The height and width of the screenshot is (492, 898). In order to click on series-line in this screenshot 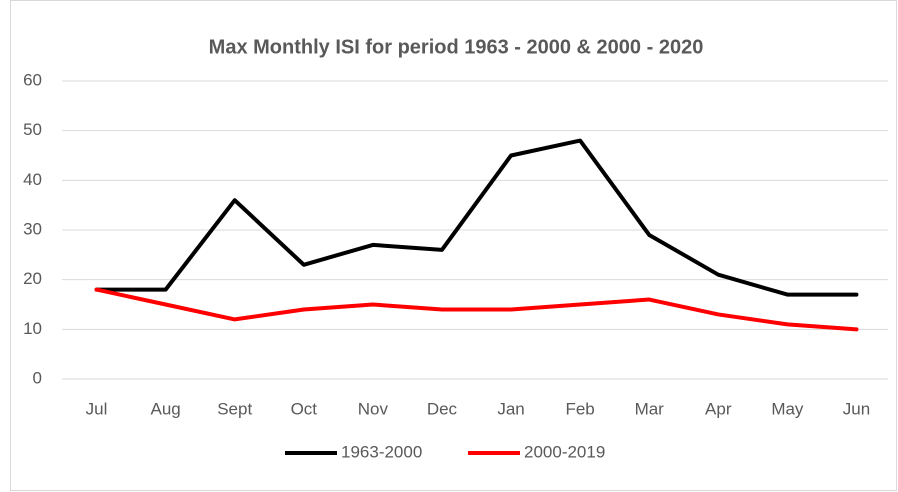, I will do `click(476, 309)`.